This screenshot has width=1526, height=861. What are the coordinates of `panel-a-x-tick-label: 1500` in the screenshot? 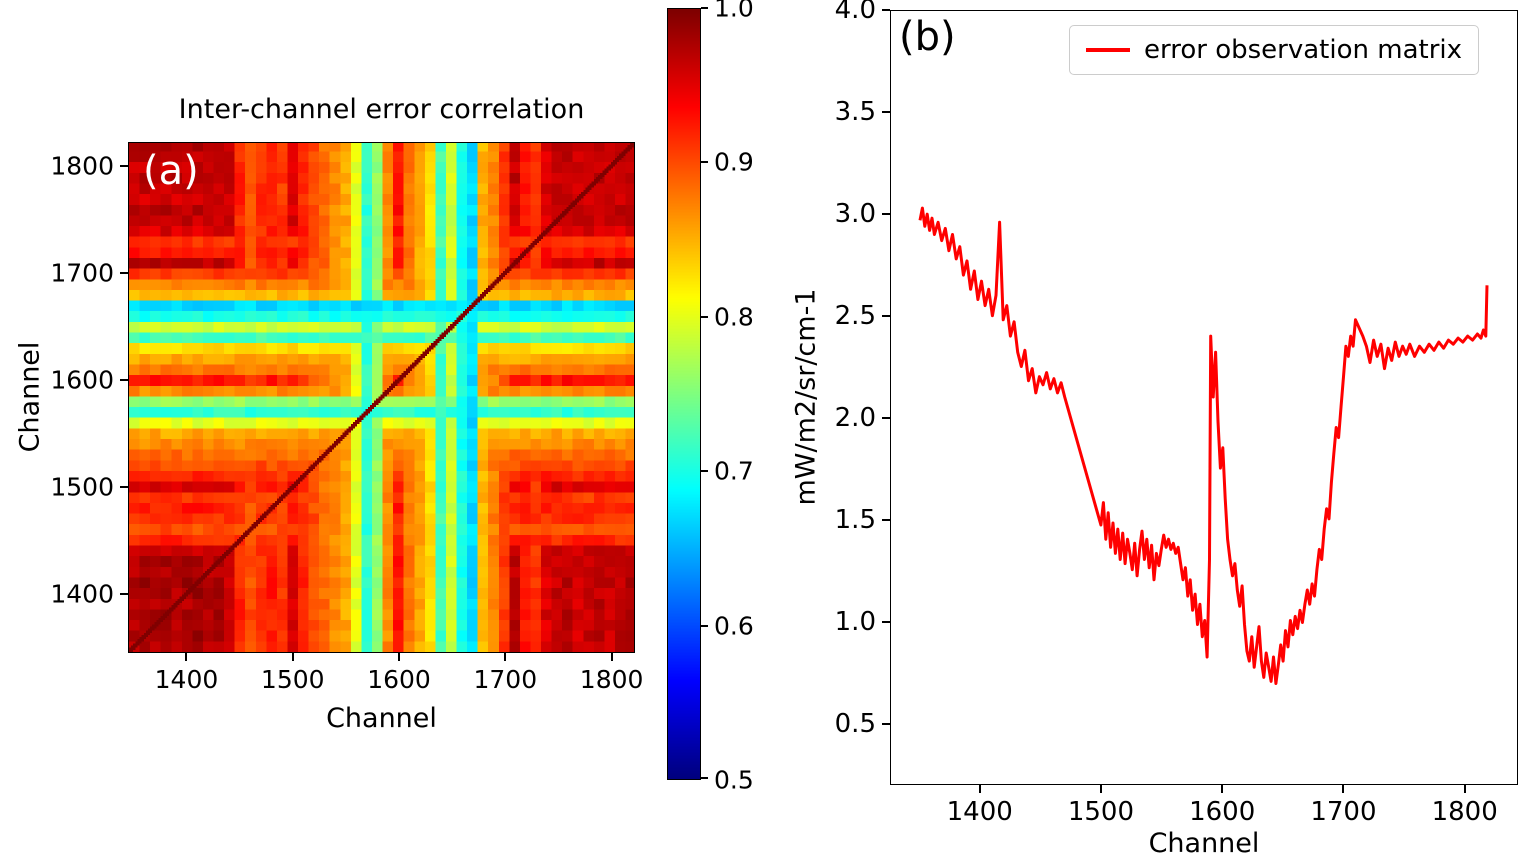 It's located at (292, 679).